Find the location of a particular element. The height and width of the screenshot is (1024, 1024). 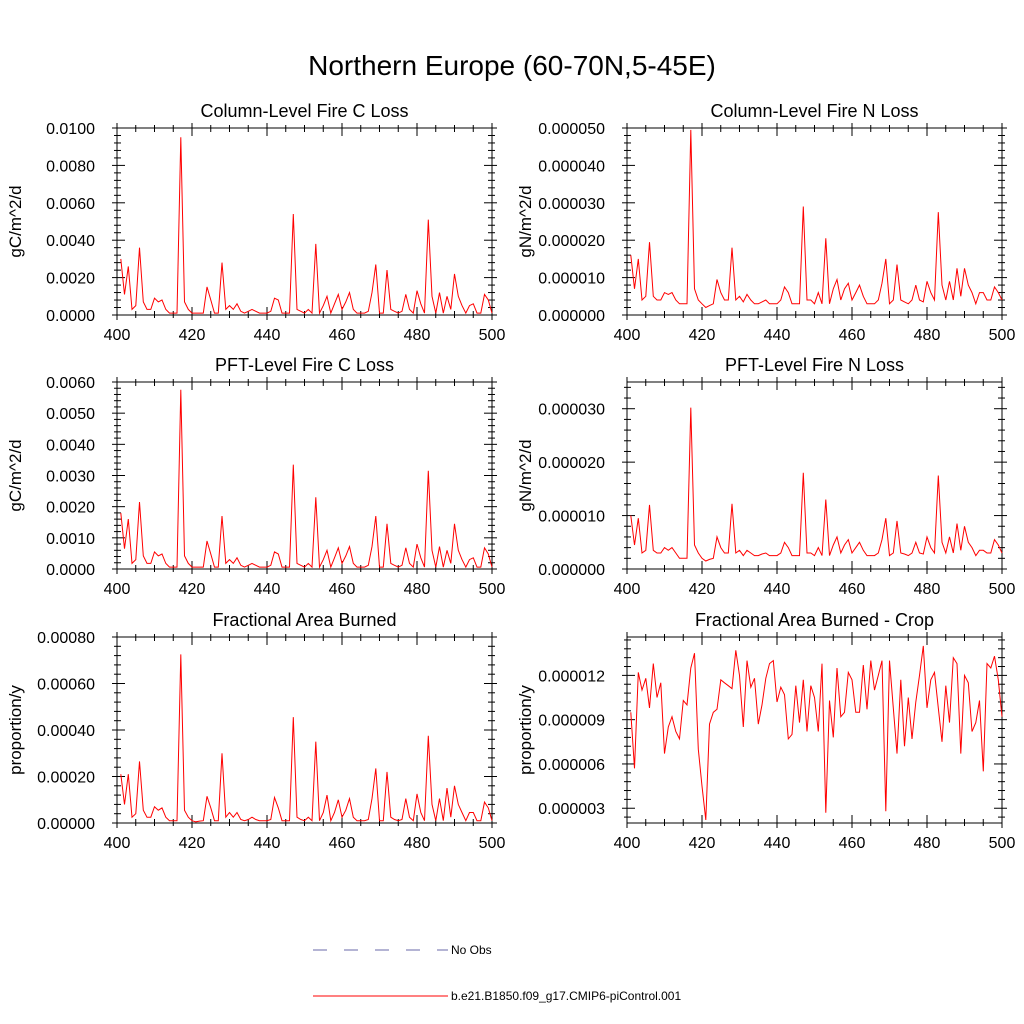

p2-y-axis-label: gN/m^2/d is located at coordinates (525, 221).